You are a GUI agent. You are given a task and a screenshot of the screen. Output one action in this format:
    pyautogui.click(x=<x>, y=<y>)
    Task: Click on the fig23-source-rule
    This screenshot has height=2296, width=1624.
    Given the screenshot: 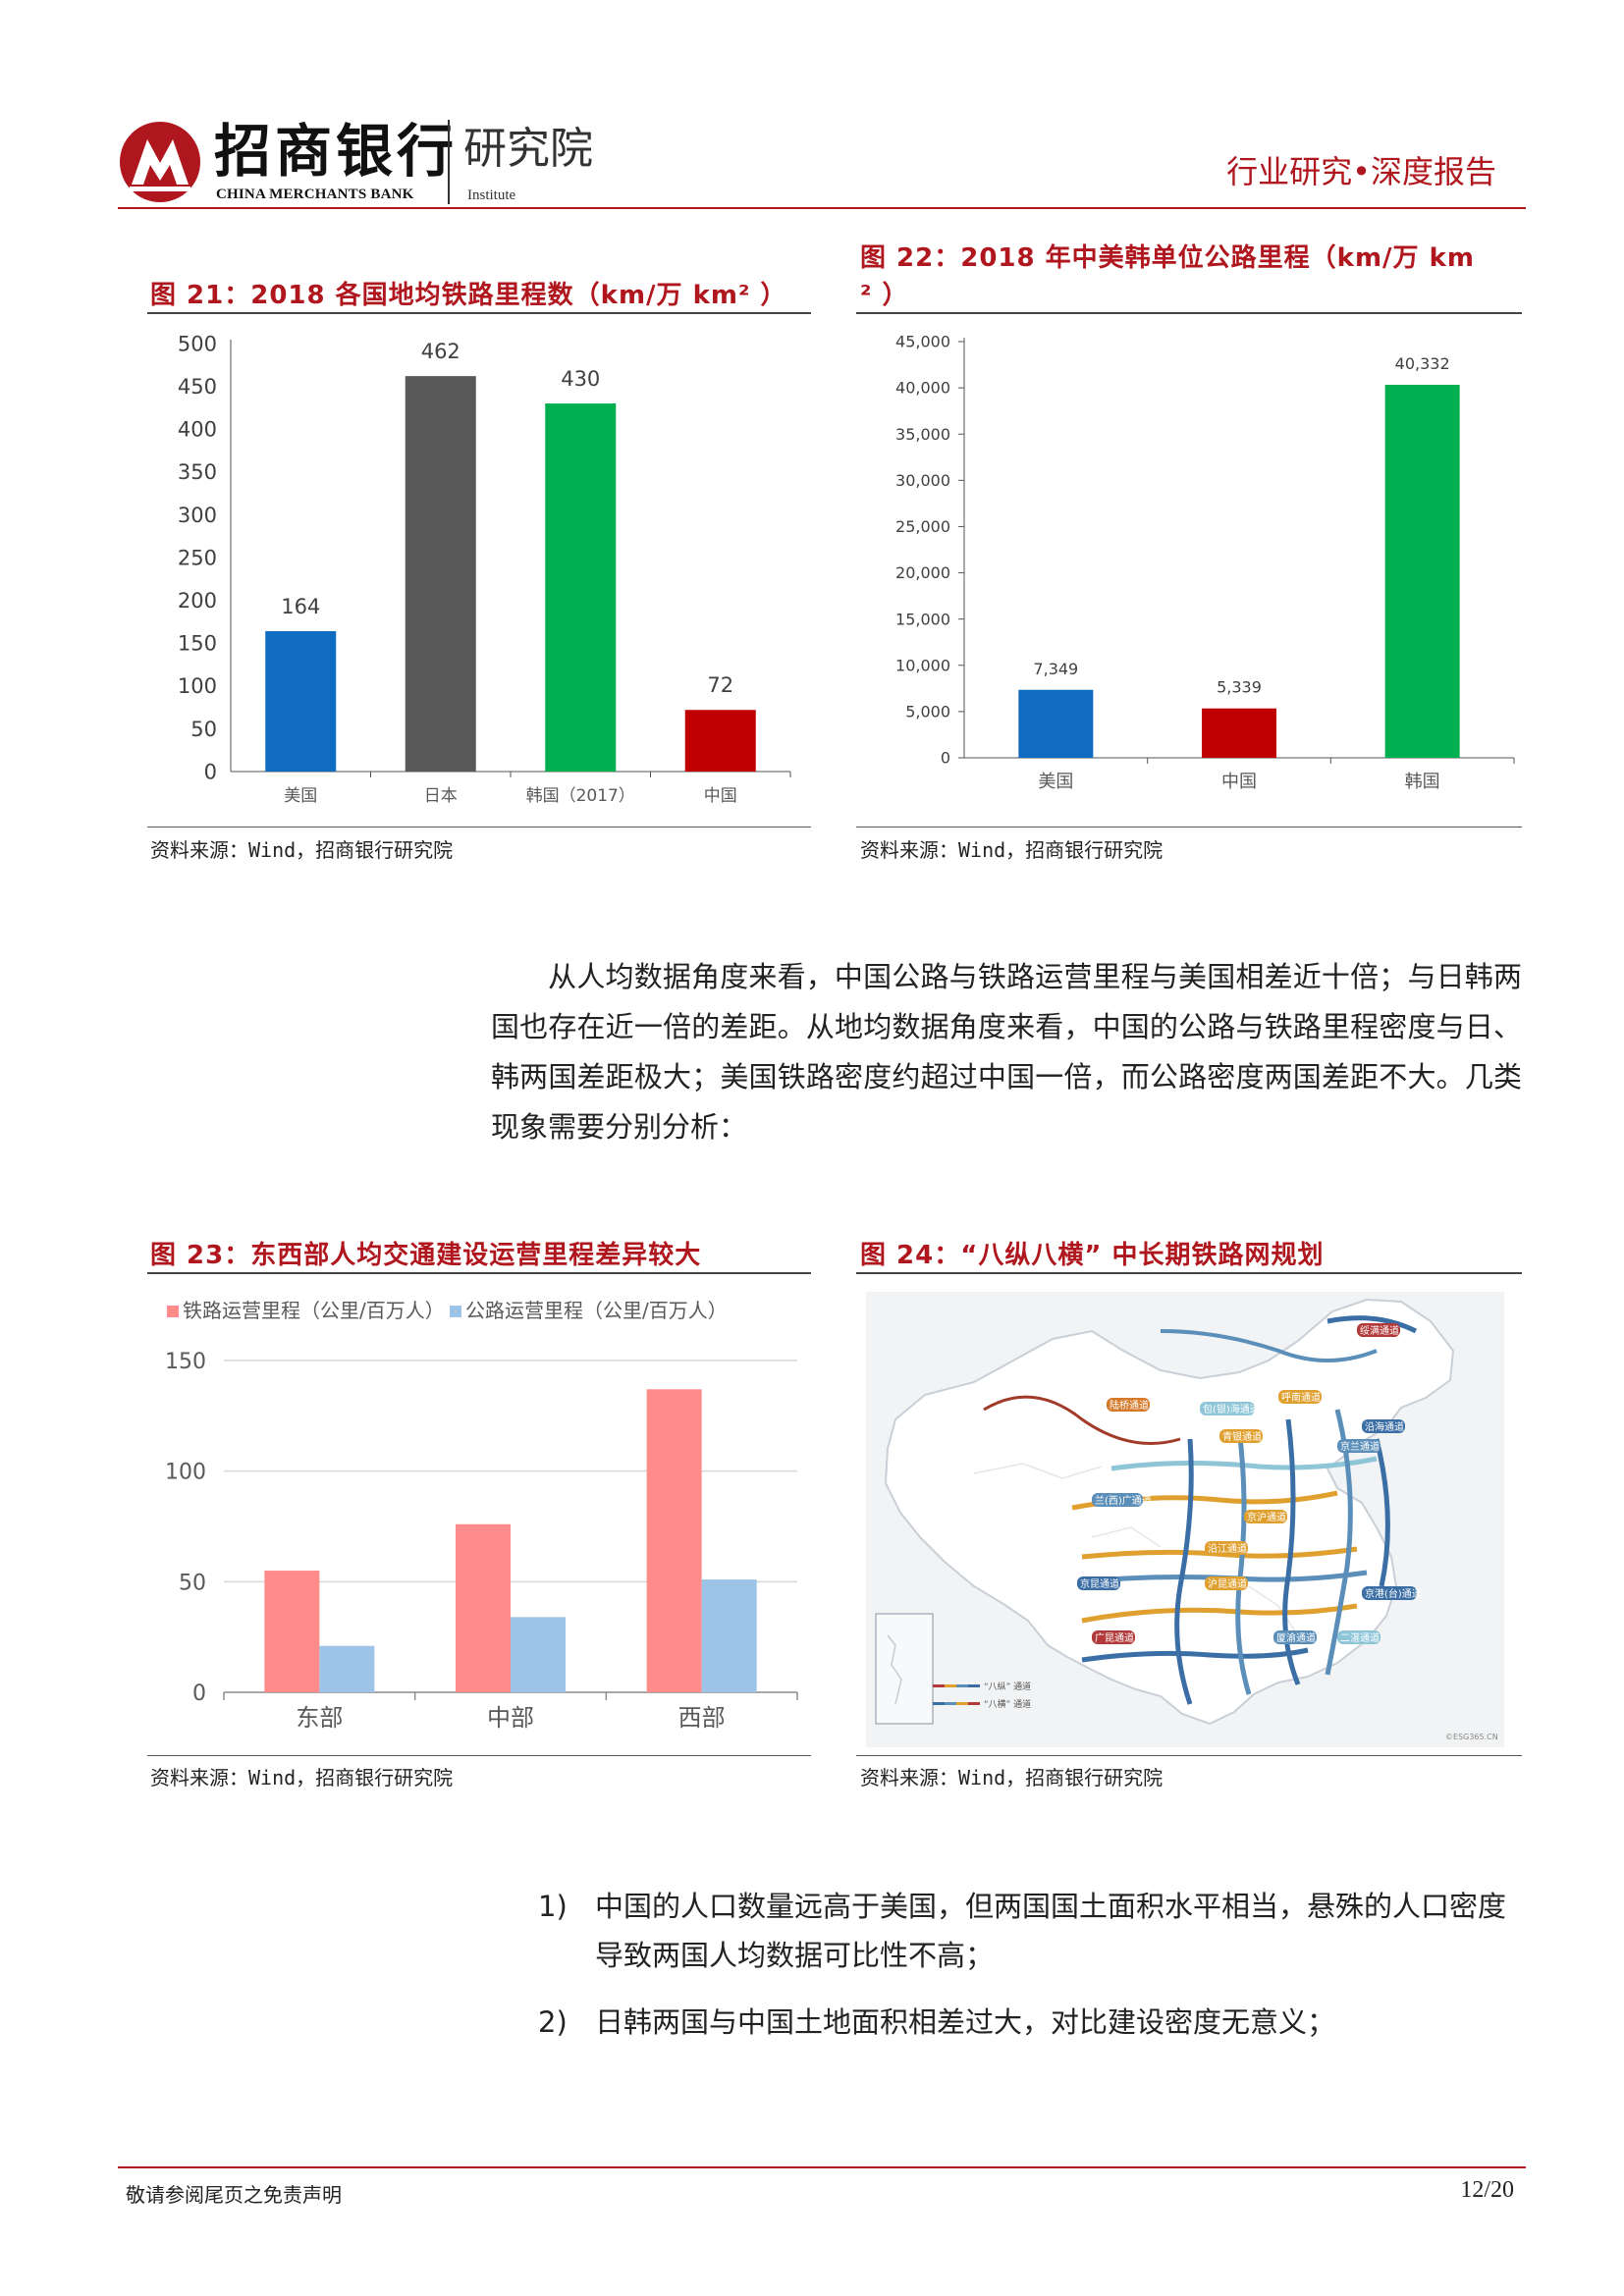 What is the action you would take?
    pyautogui.click(x=479, y=1755)
    